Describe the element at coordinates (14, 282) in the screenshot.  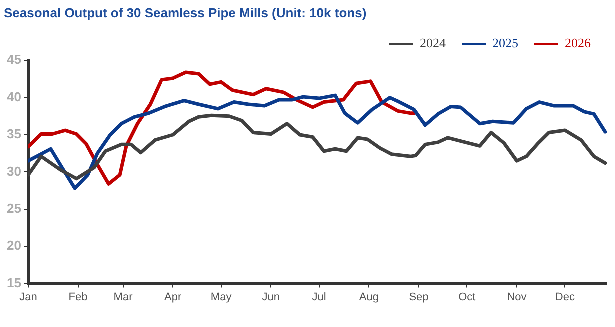
I see `y-tick-label: 15` at that location.